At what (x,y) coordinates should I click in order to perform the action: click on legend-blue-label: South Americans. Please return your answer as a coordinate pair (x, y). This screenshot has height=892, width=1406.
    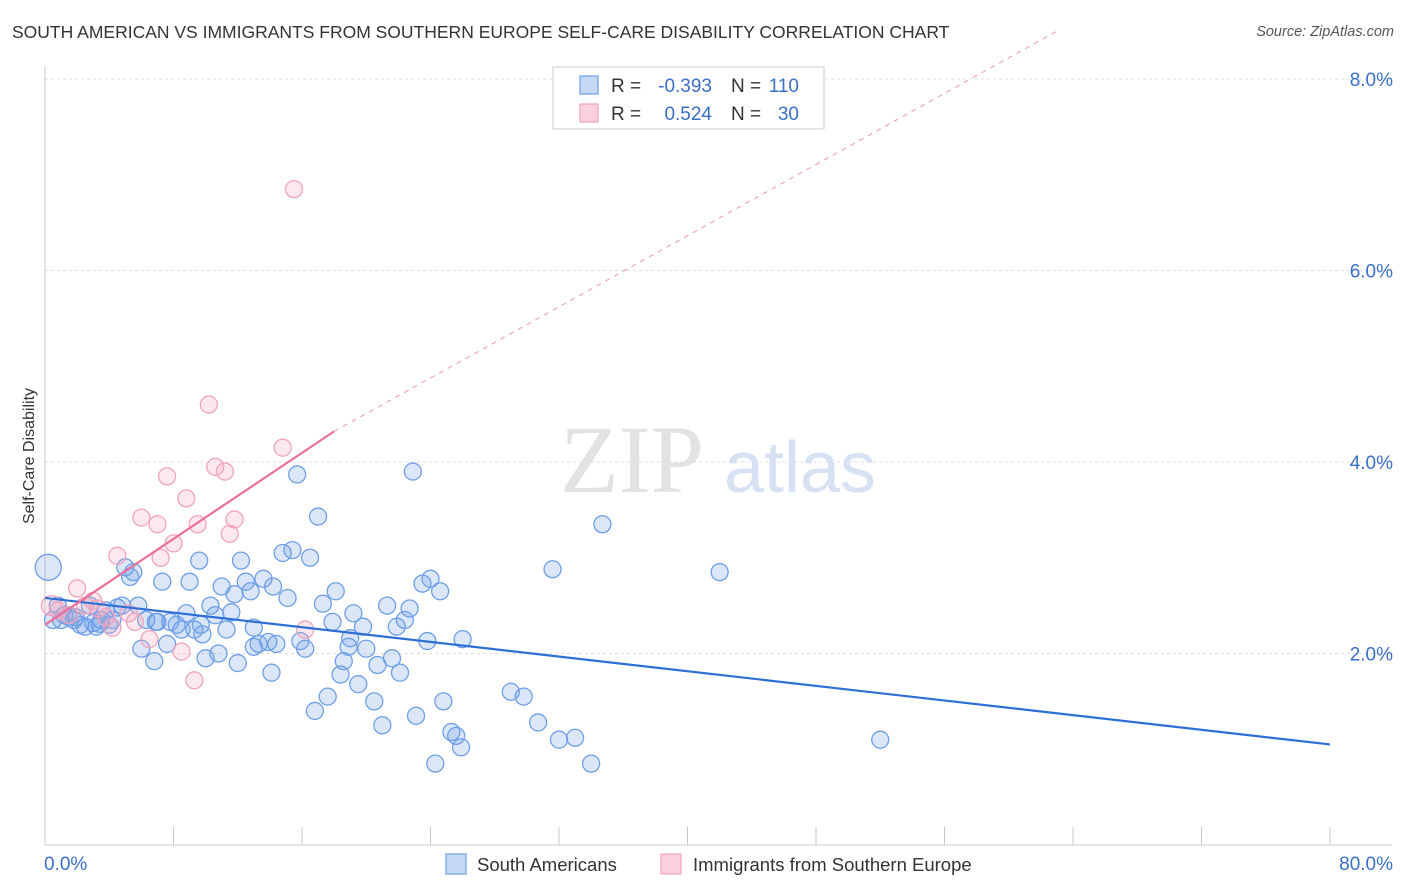
    Looking at the image, I should click on (547, 864).